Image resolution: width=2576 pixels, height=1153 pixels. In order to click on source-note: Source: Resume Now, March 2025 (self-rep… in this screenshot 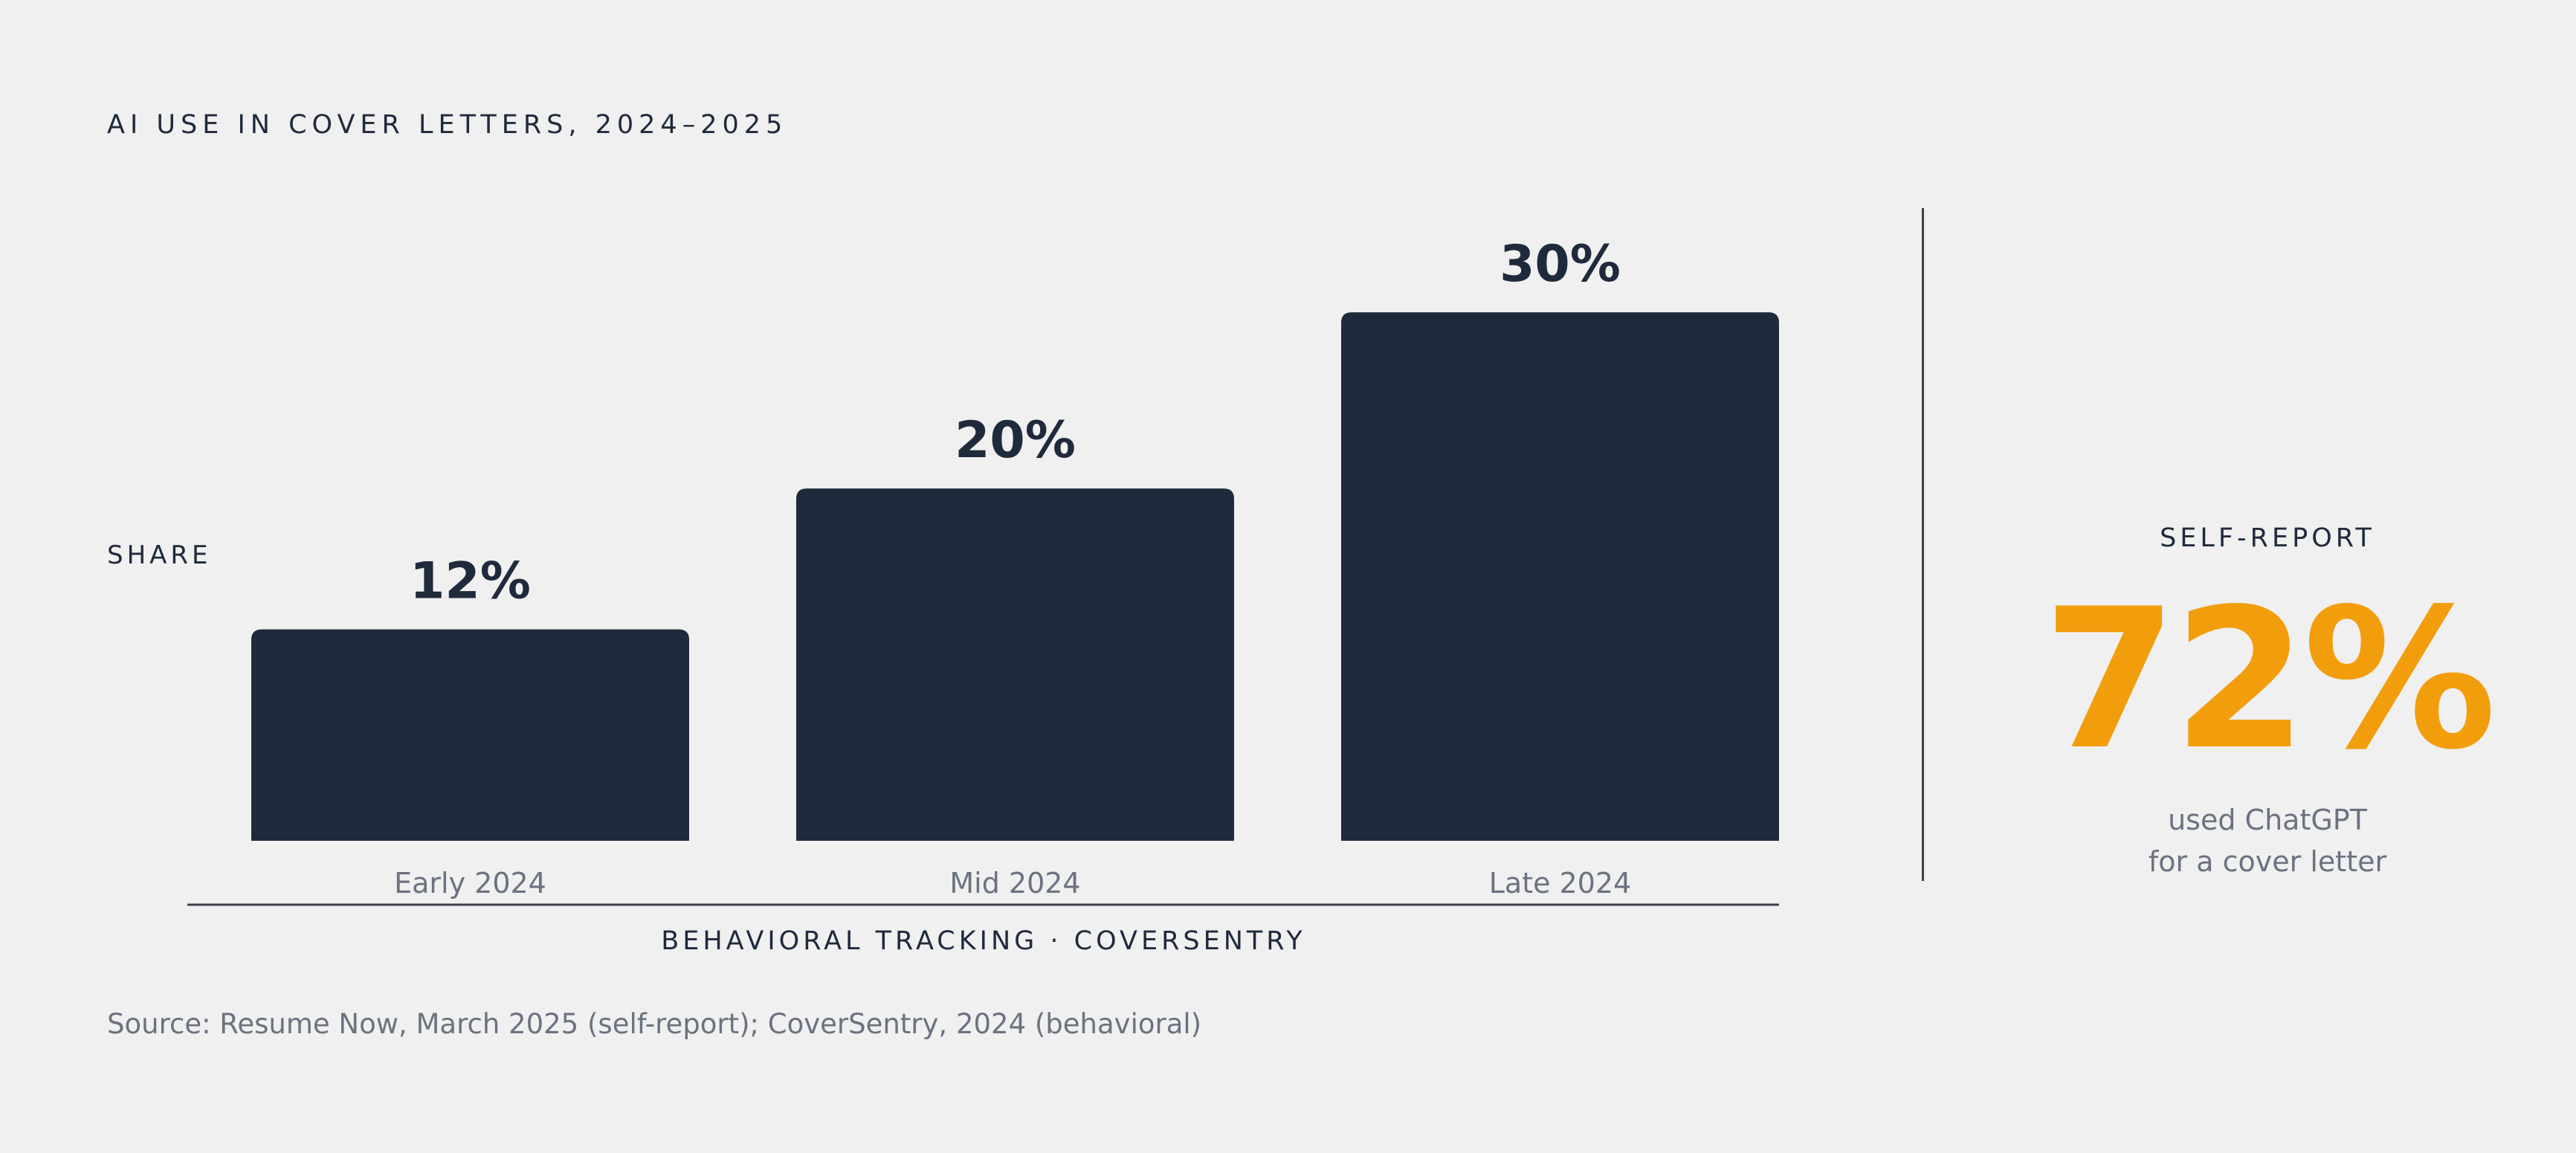, I will do `click(654, 1024)`.